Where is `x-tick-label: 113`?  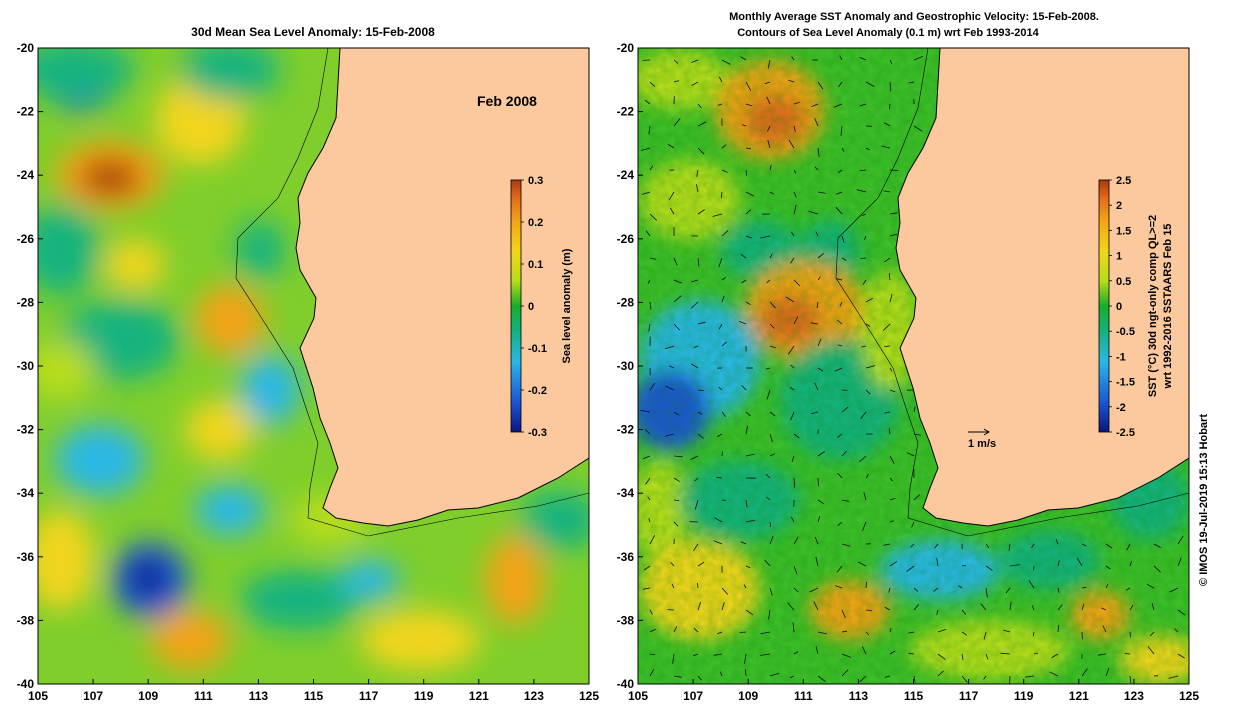
x-tick-label: 113 is located at coordinates (259, 696).